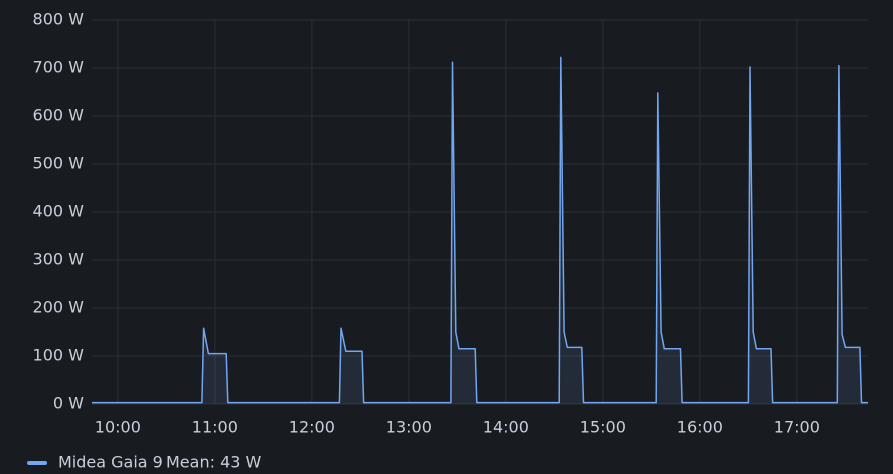 This screenshot has height=474, width=893. What do you see at coordinates (215, 427) in the screenshot?
I see `x-tick-label: 11:00` at bounding box center [215, 427].